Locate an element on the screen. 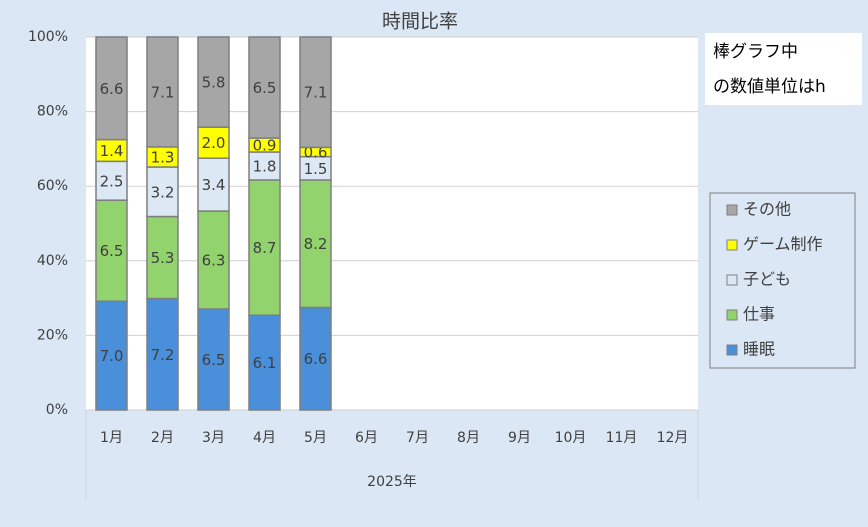 The image size is (868, 527). x-tick-label: 4月 is located at coordinates (264, 438).